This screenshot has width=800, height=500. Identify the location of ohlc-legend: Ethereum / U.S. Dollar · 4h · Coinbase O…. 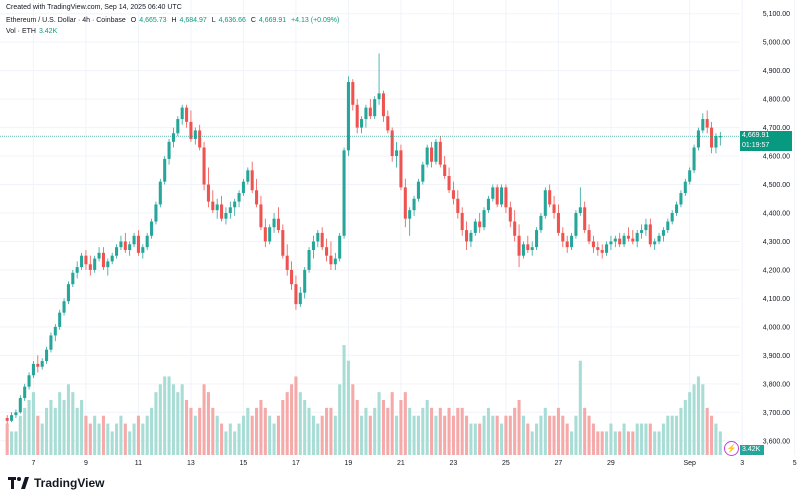
(174, 20).